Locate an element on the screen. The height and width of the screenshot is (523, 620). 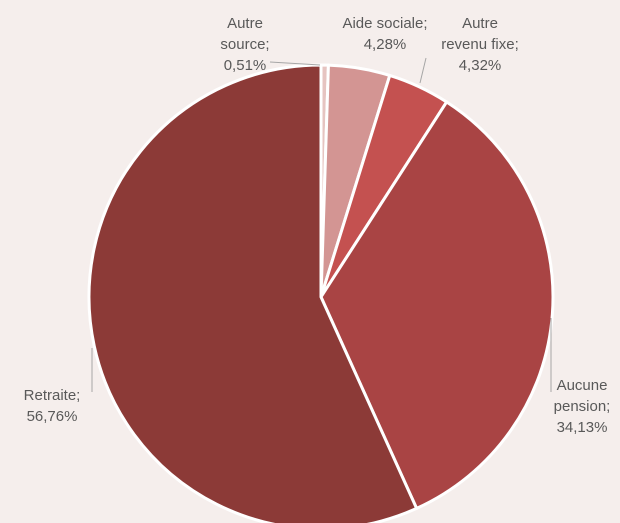
leader-line-autre-source is located at coordinates (295, 63).